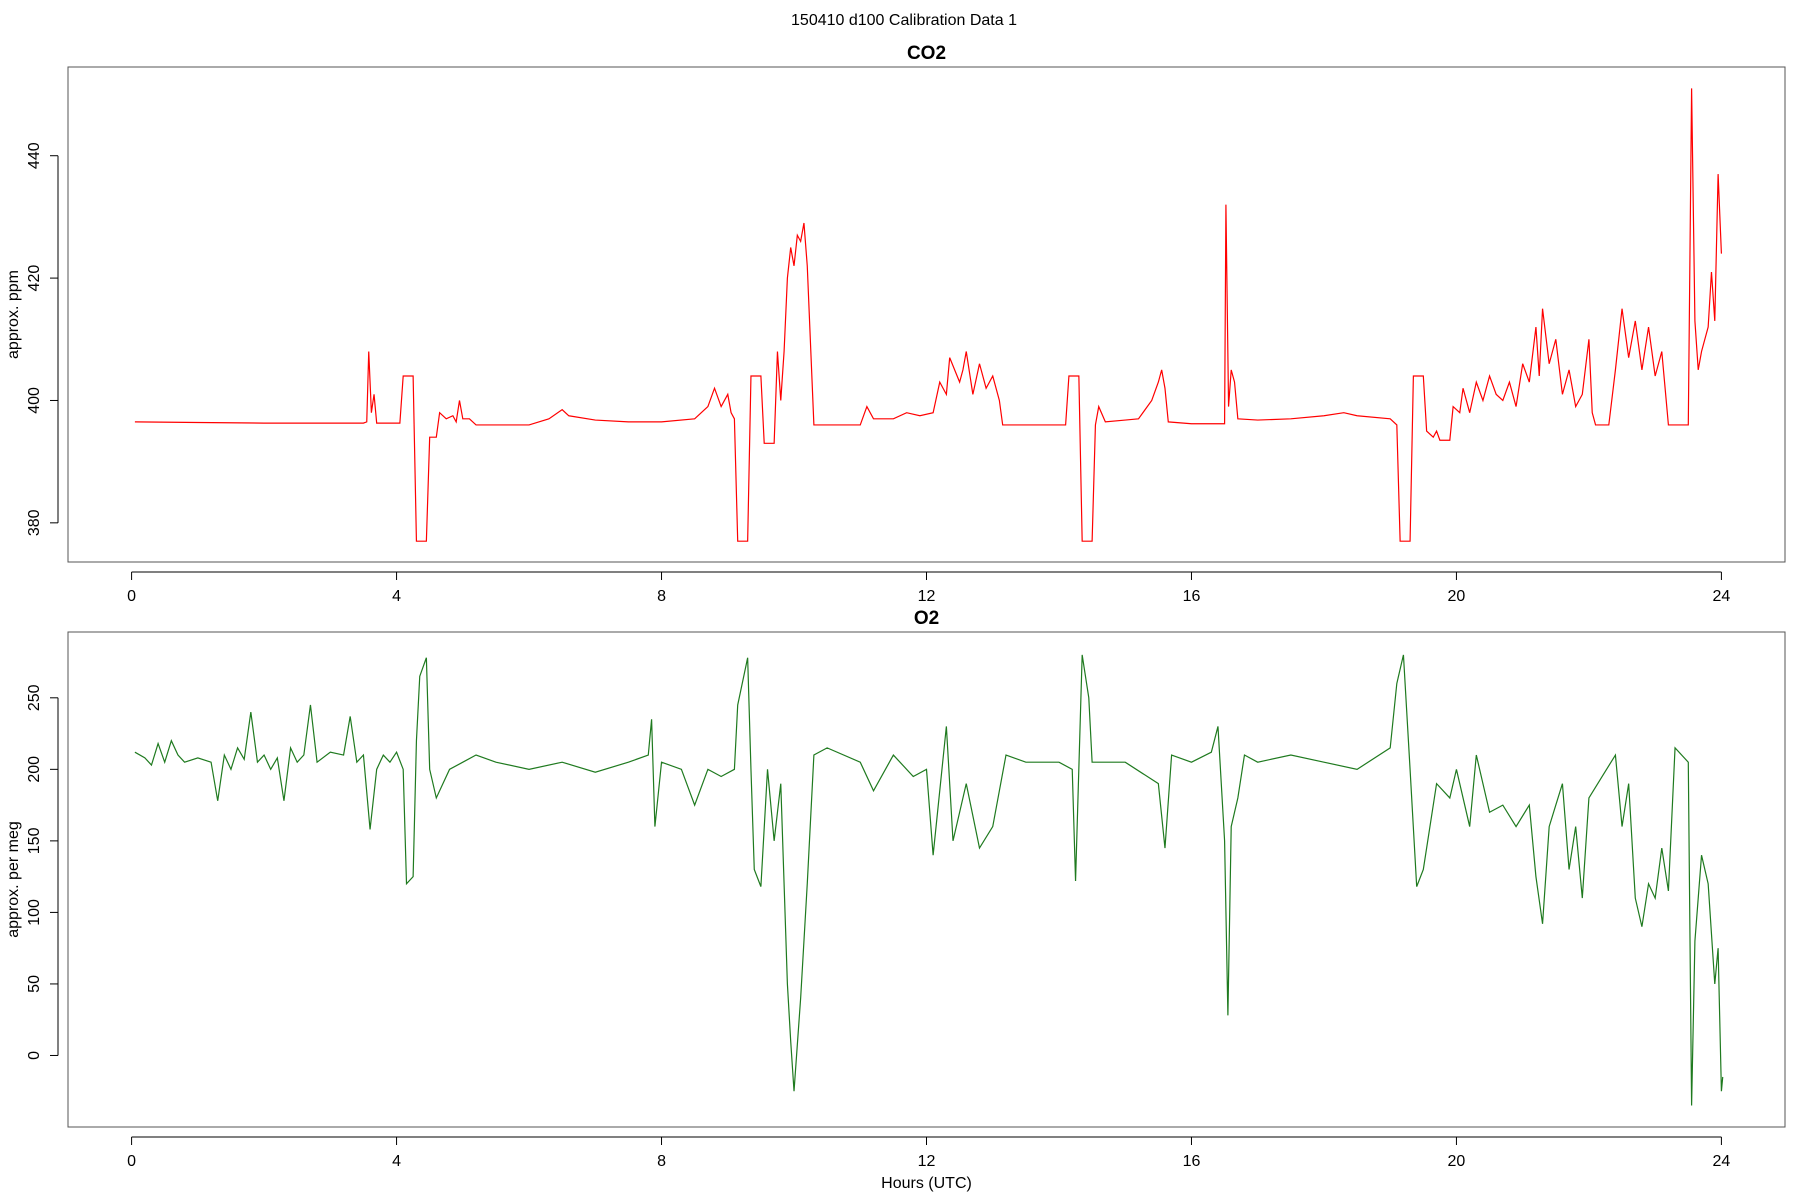  Describe the element at coordinates (13, 314) in the screenshot. I see `y-axis-label: approx. ppm` at that location.